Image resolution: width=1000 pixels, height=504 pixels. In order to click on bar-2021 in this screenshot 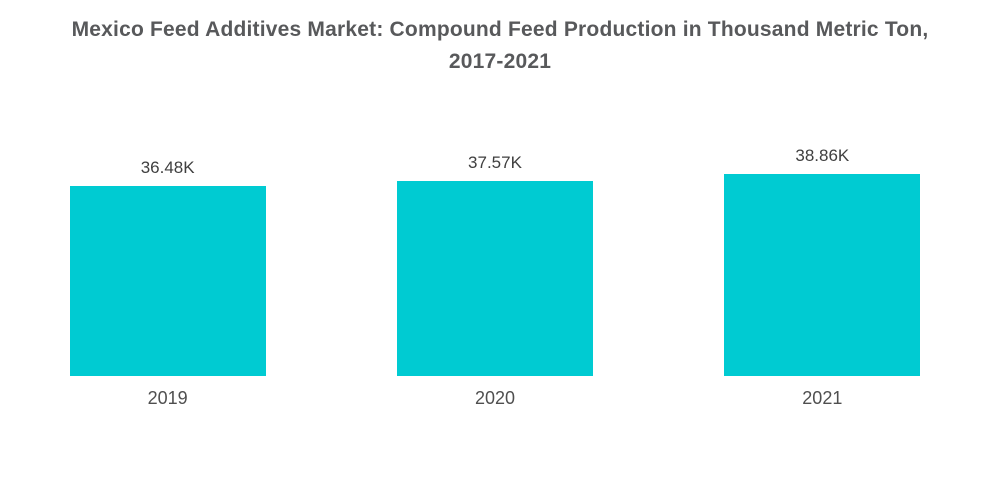, I will do `click(822, 275)`.